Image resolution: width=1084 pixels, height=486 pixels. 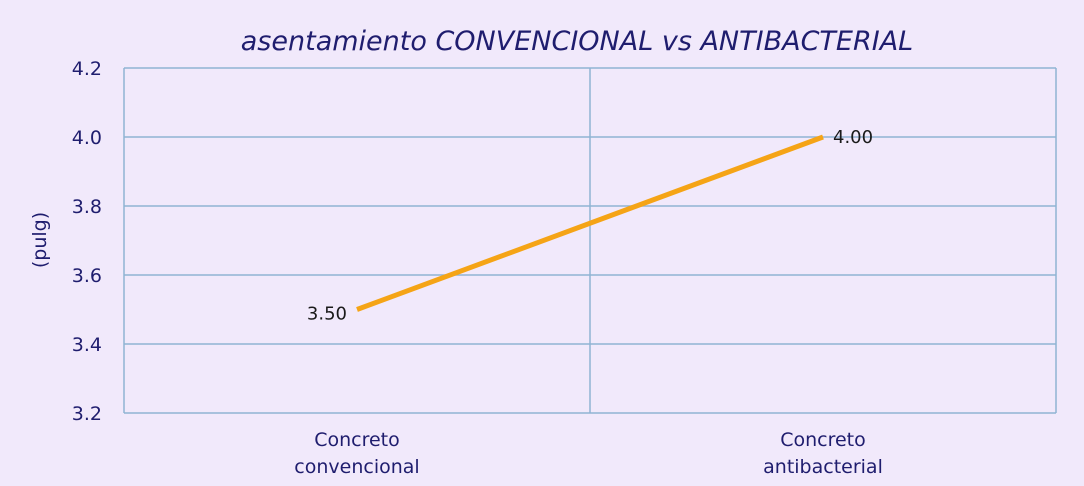 I want to click on y-tick-label: 4.2, so click(x=87, y=69).